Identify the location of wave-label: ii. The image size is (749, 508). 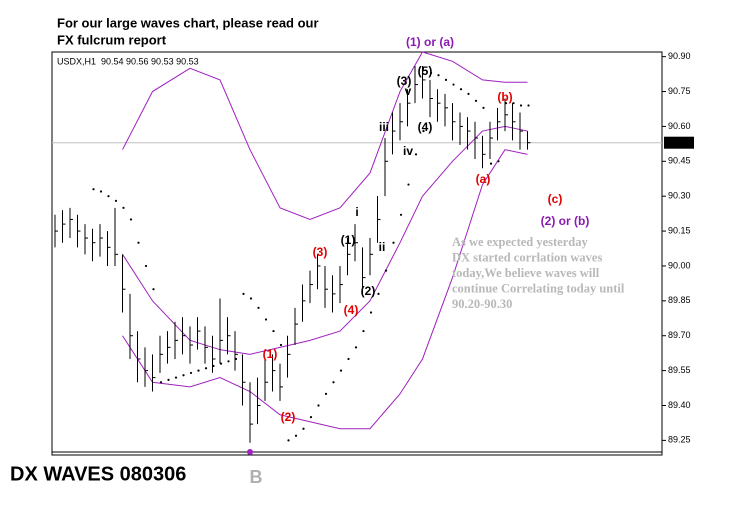
(382, 247).